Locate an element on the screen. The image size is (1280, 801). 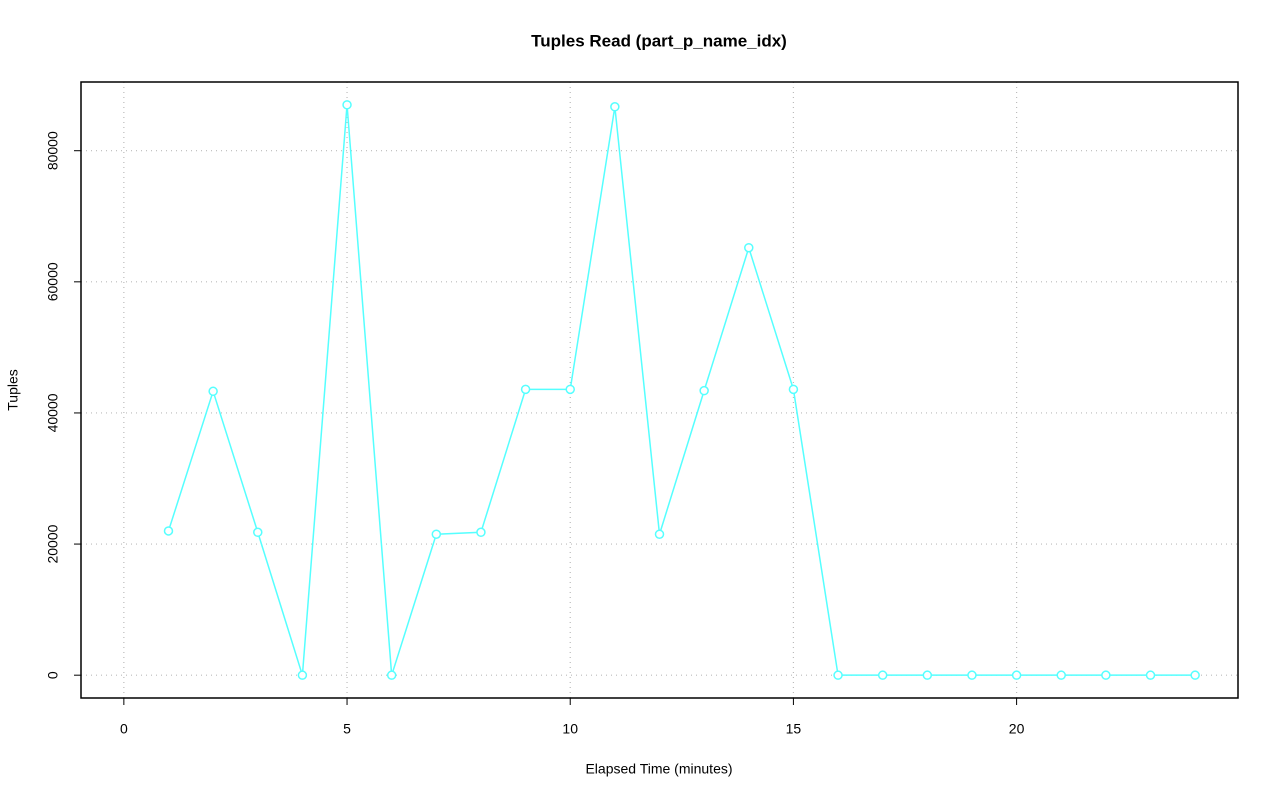
x-tick-label: 20 is located at coordinates (1017, 729).